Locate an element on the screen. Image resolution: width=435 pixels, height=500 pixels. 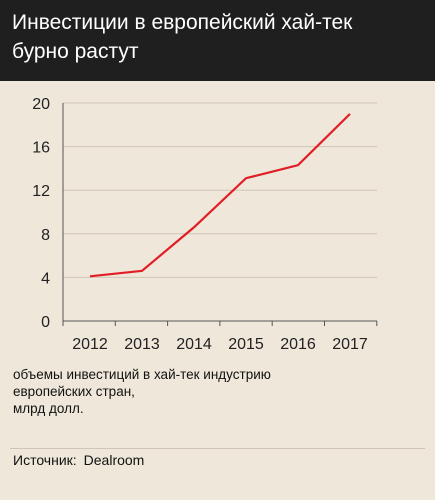
x-tick-labels: 2012 2013 2014 2015 2016 2017 is located at coordinates (220, 344).